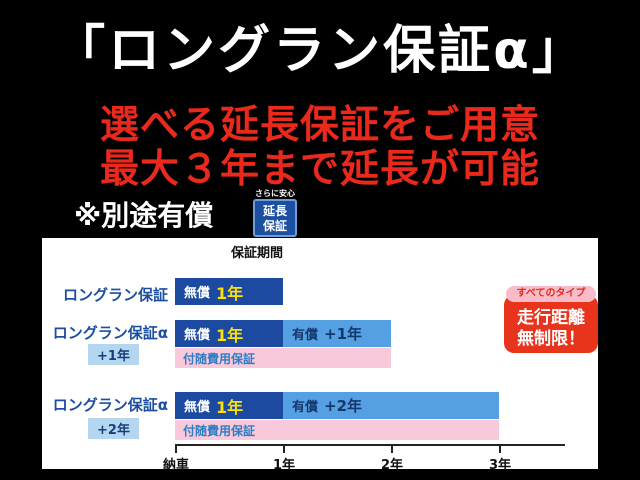 Image resolution: width=640 pixels, height=480 pixels. What do you see at coordinates (256, 253) in the screenshot?
I see `chart-title: 保証期間` at bounding box center [256, 253].